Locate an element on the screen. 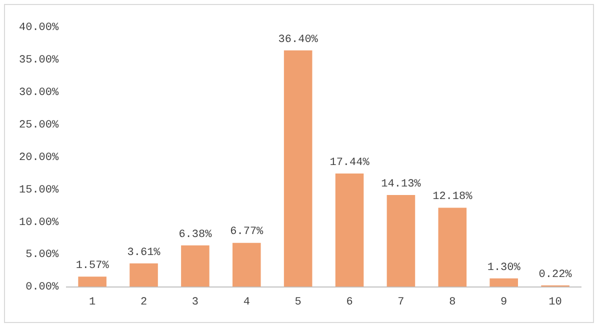  data-label: 6.38% is located at coordinates (195, 234).